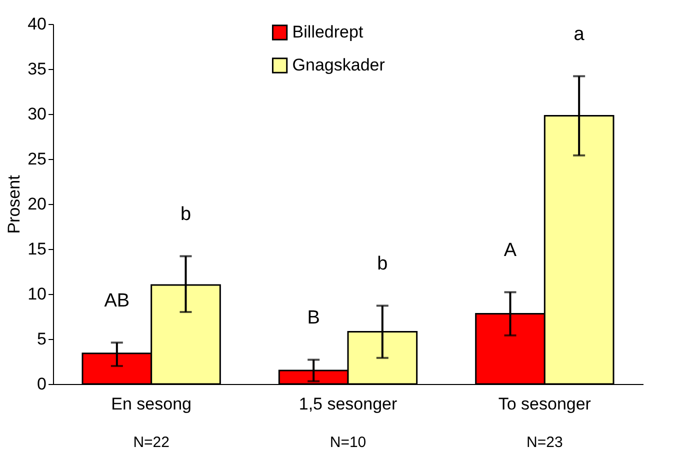  What do you see at coordinates (348, 442) in the screenshot?
I see `text: N=10` at bounding box center [348, 442].